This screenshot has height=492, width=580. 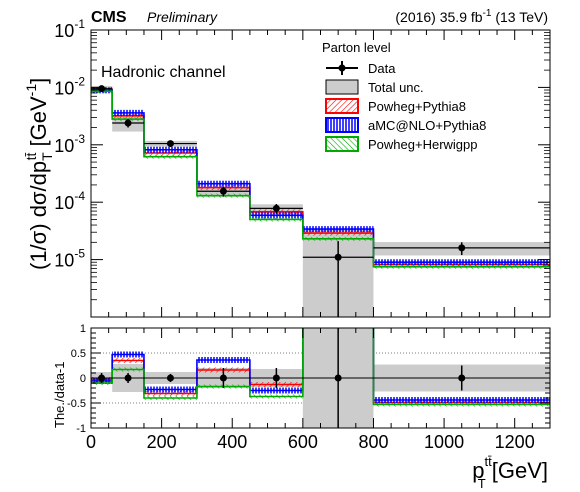 What do you see at coordinates (422, 144) in the screenshot?
I see `legend-label-powheg-herwigpp: Powheg+Herwigpp` at bounding box center [422, 144].